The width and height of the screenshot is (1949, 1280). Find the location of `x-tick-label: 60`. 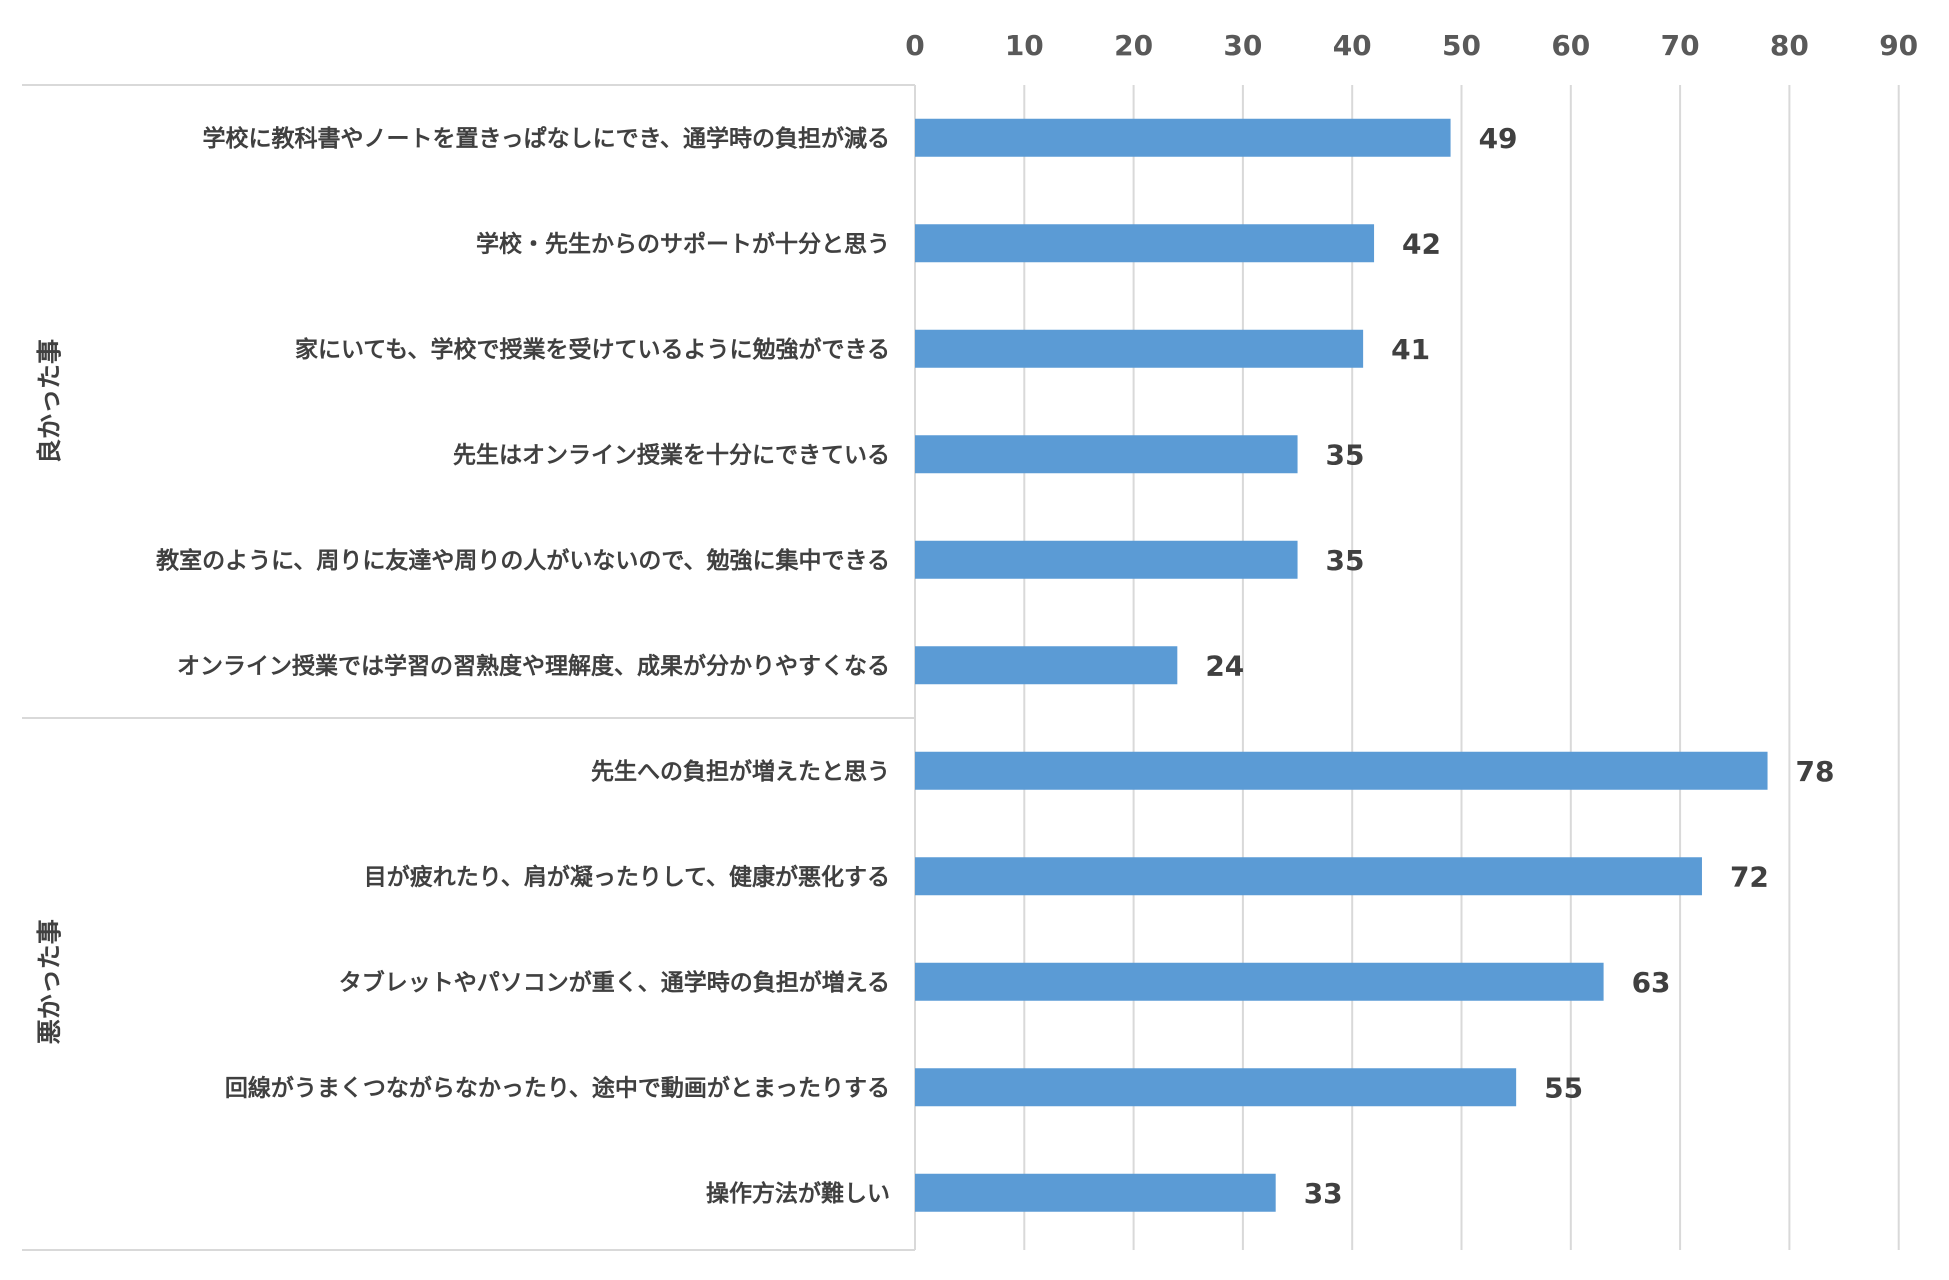

x-tick-label: 60 is located at coordinates (1570, 45).